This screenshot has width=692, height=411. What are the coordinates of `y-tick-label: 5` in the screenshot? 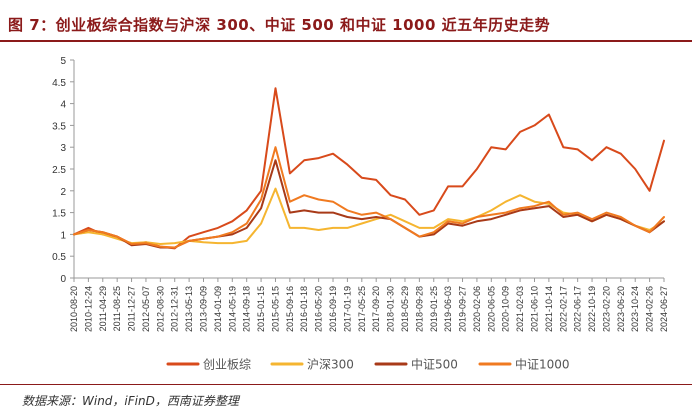 It's located at (63, 61).